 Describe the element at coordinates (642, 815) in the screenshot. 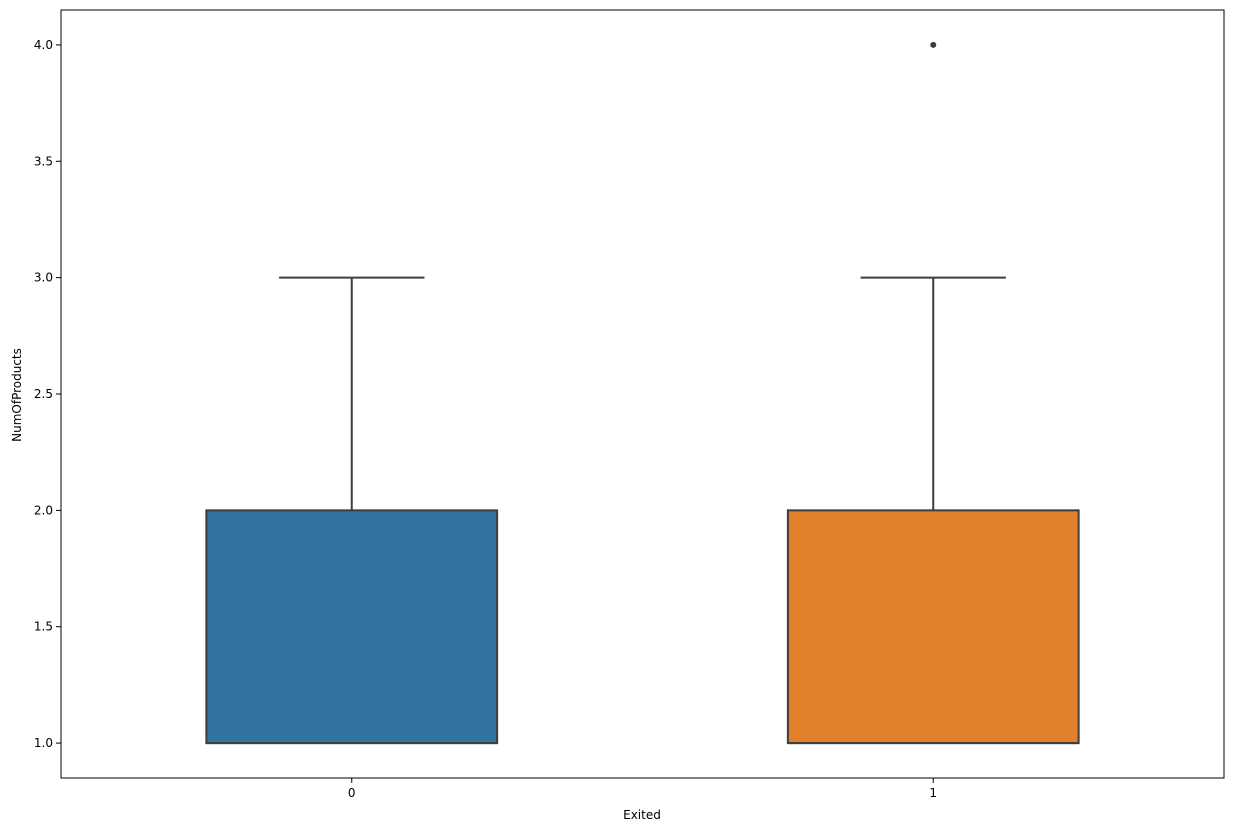

I see `x-axis-label: Exited` at that location.